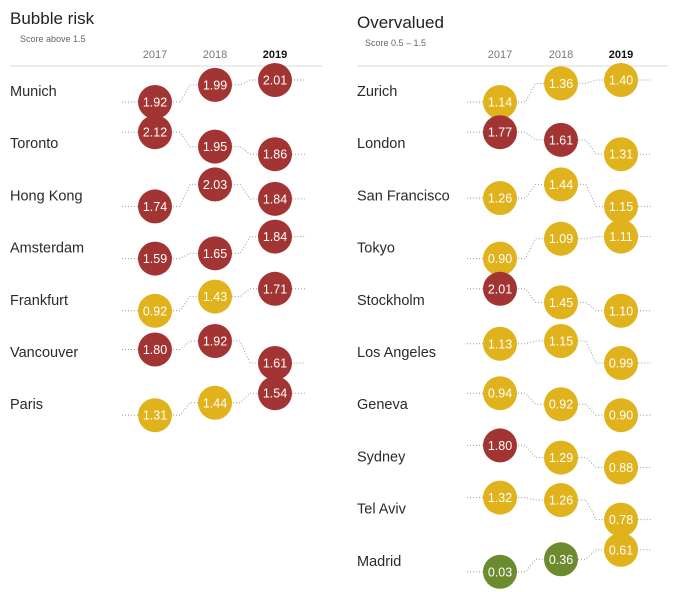  I want to click on city-label: Geneva, so click(383, 405).